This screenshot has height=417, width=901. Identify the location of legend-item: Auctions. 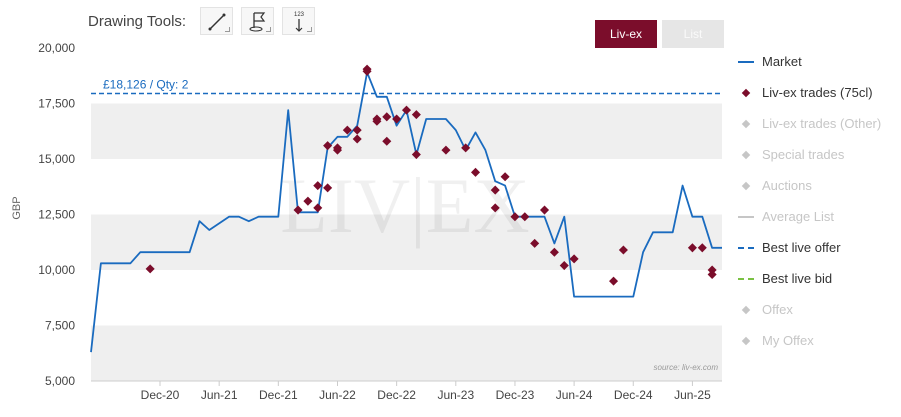
(818, 185).